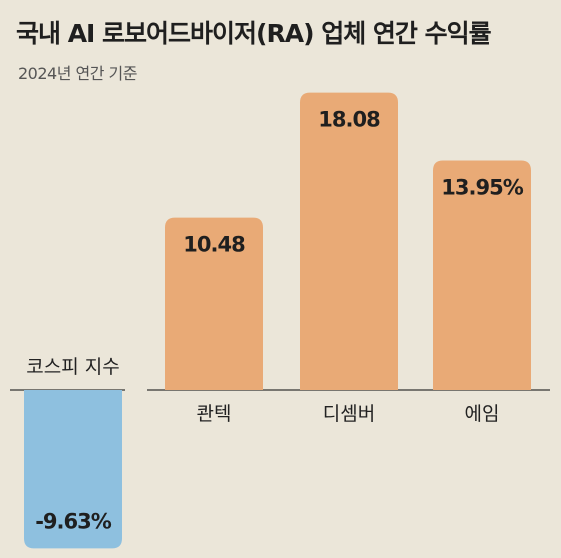 The height and width of the screenshot is (558, 561). Describe the element at coordinates (349, 414) in the screenshot. I see `category-label-3: 디셈버` at that location.